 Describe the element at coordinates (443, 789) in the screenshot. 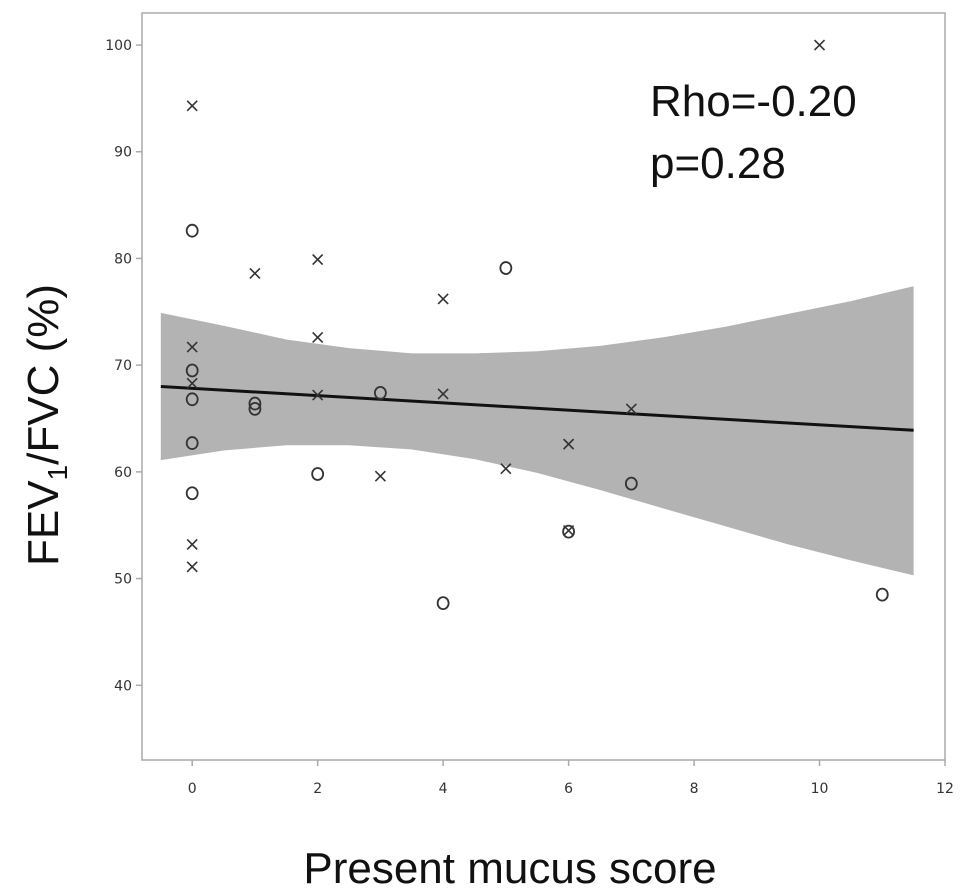

I see `x-tick-label: 4` at that location.